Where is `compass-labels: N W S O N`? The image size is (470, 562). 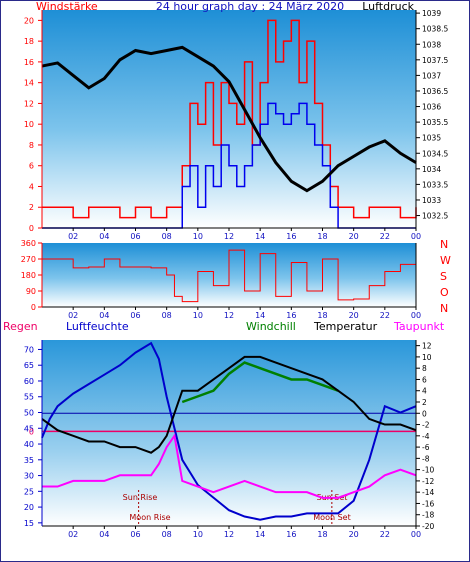
compass-labels: N W S O N is located at coordinates (445, 276).